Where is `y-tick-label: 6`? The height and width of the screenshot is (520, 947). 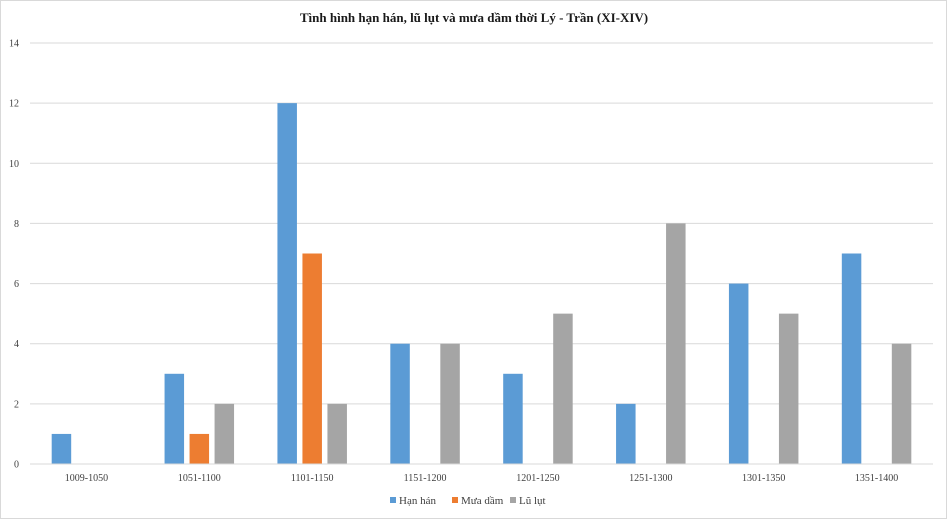 y-tick-label: 6 is located at coordinates (16, 284).